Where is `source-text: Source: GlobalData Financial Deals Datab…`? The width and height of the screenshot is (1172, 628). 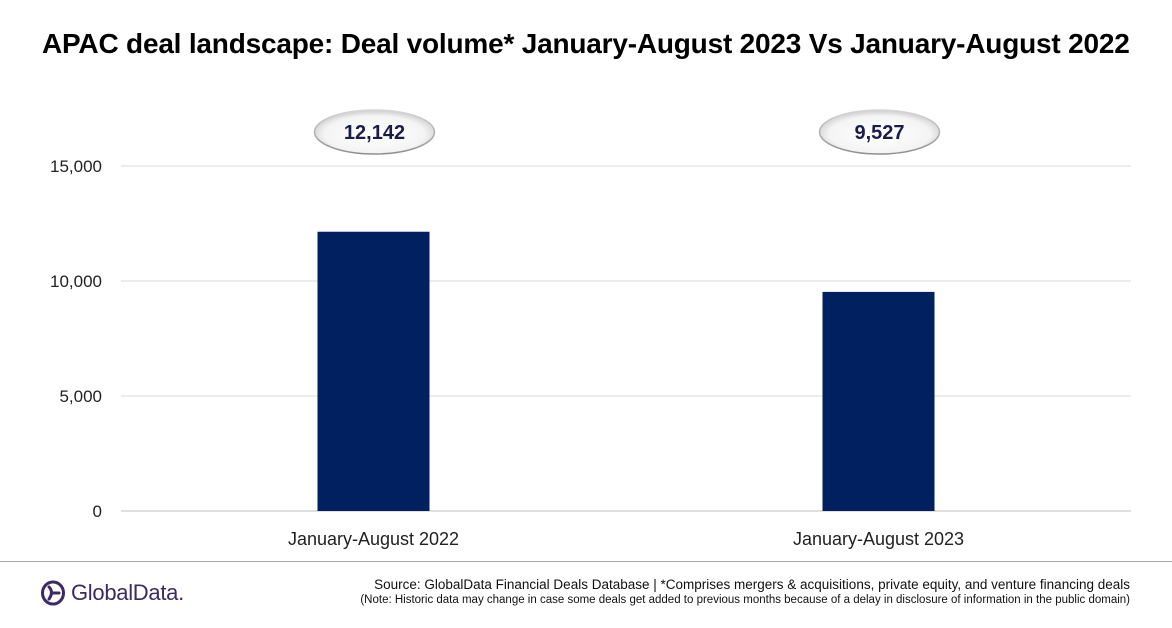
source-text: Source: GlobalData Financial Deals Datab… is located at coordinates (752, 584).